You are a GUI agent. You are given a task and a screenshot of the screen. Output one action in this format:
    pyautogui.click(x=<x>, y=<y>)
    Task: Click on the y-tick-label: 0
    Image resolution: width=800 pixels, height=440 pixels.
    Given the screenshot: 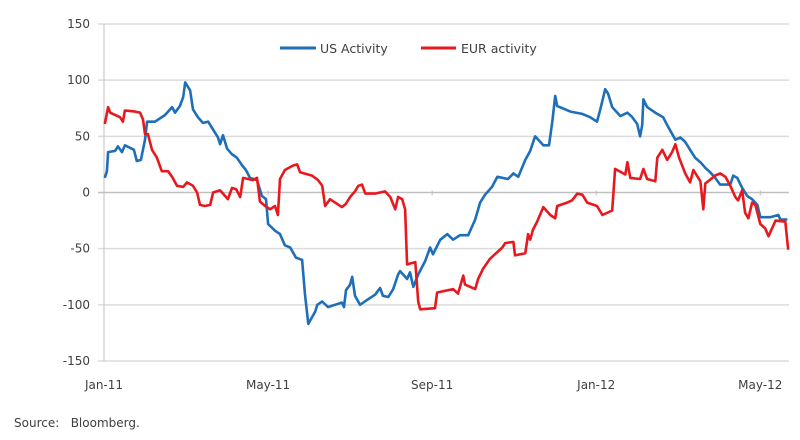 What is the action you would take?
    pyautogui.click(x=86, y=193)
    